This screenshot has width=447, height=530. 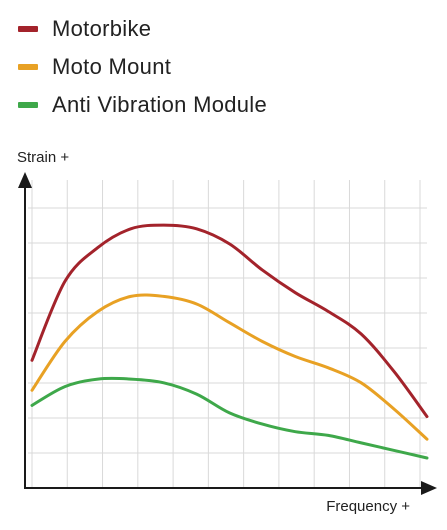 I want to click on y-axis-label: Strain +, so click(x=43, y=157).